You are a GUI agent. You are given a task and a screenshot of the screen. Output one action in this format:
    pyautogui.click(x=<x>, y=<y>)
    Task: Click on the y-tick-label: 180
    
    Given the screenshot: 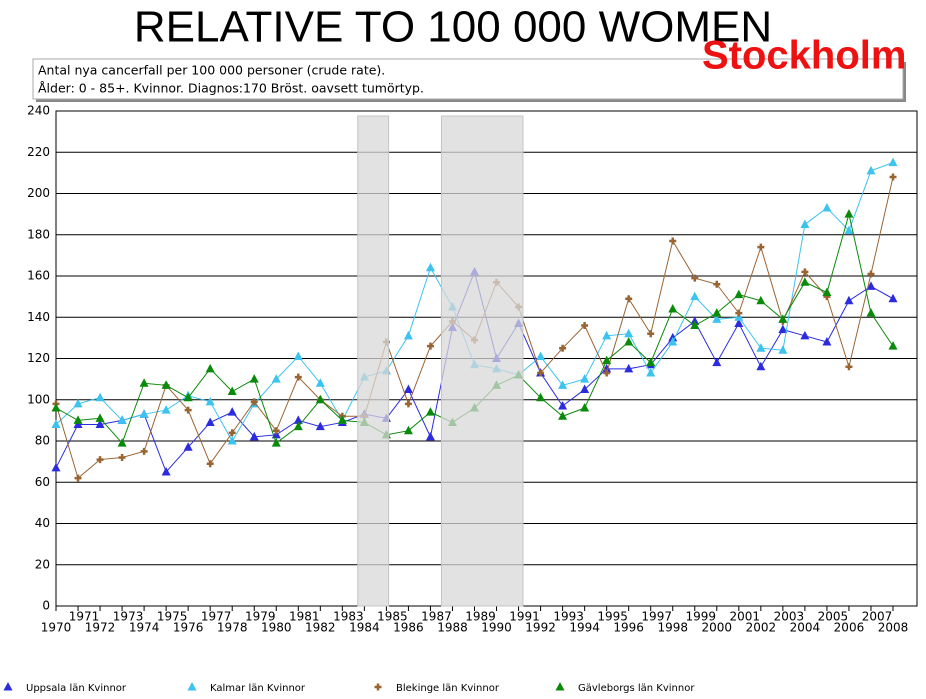 What is the action you would take?
    pyautogui.click(x=38, y=234)
    